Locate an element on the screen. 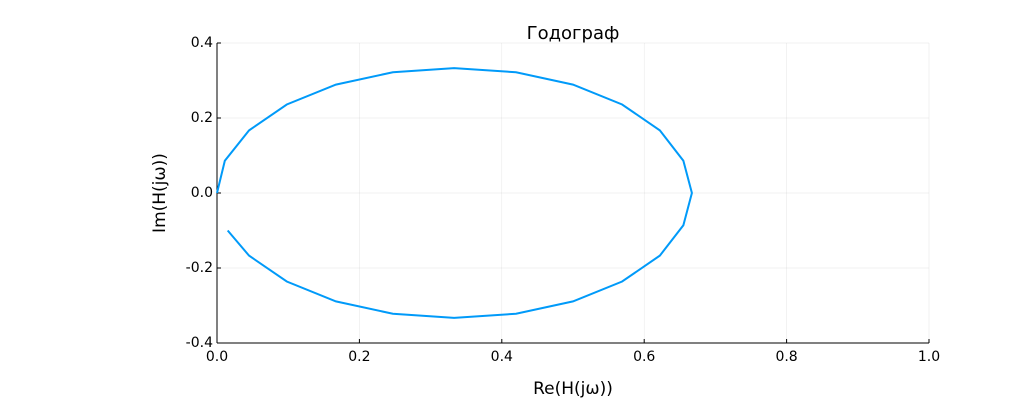 The width and height of the screenshot is (1023, 400). x-tick-label: 1.0 is located at coordinates (929, 357).